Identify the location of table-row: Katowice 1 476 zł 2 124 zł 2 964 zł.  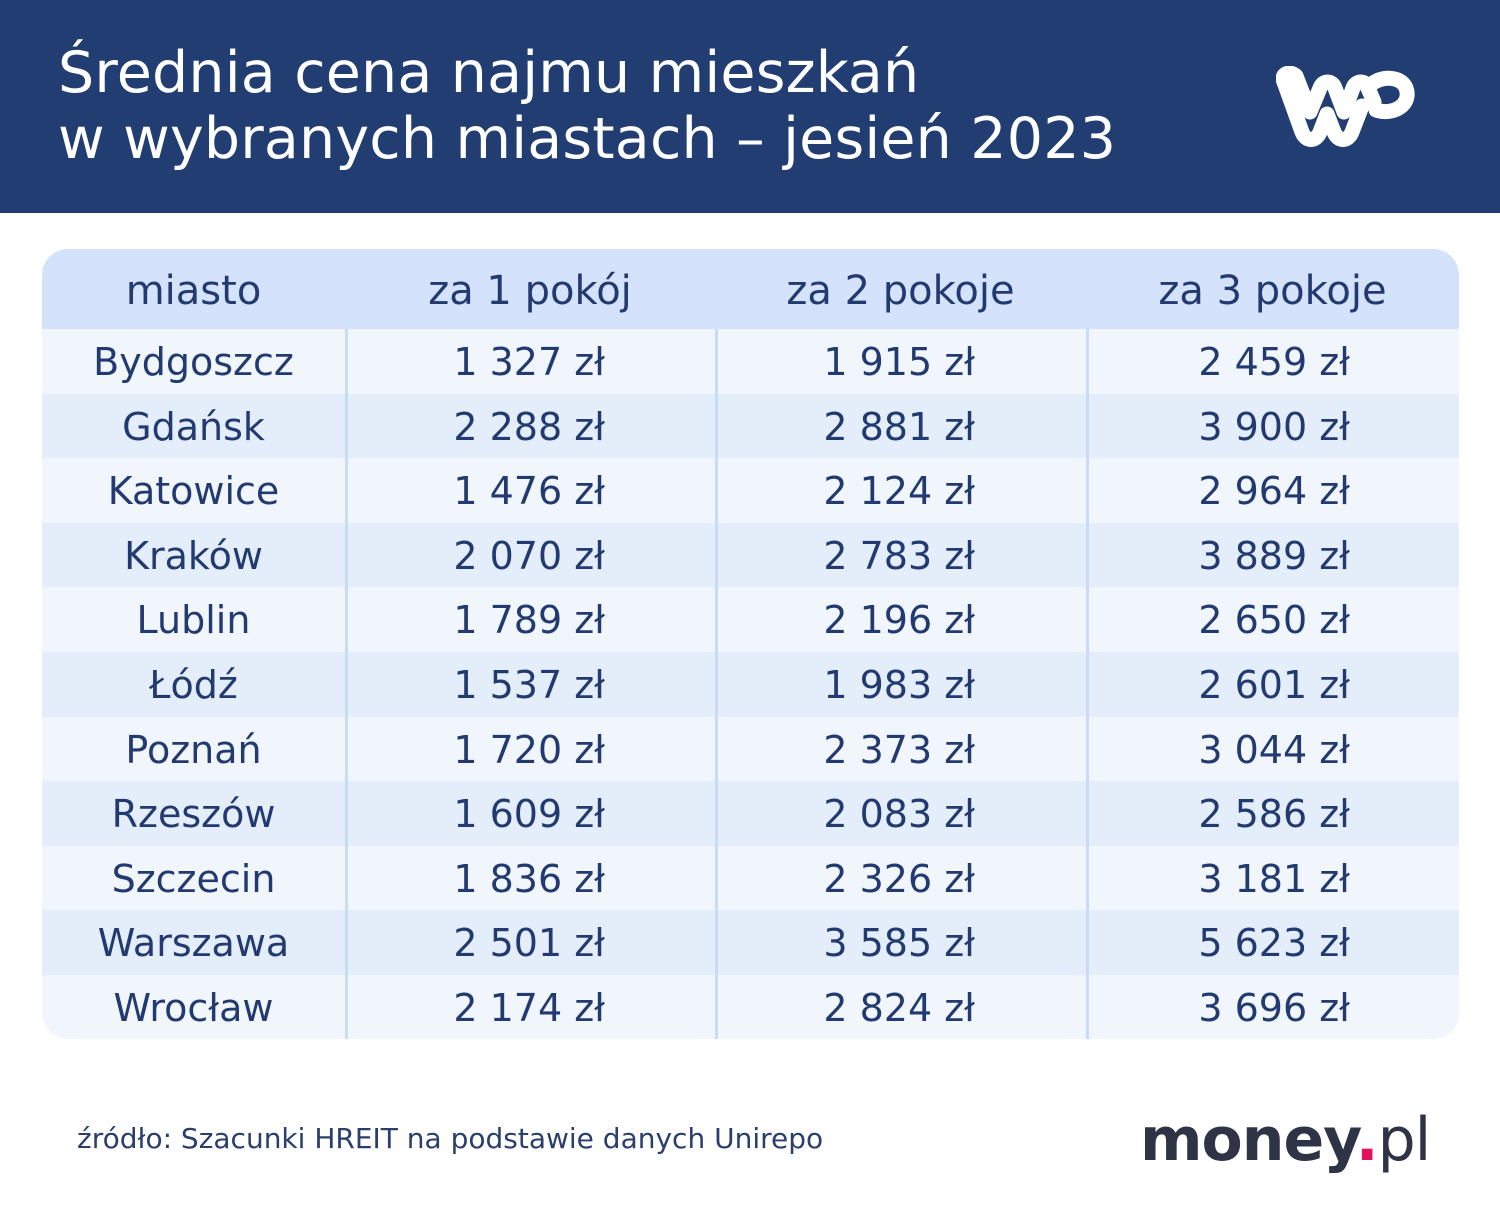
(750, 490).